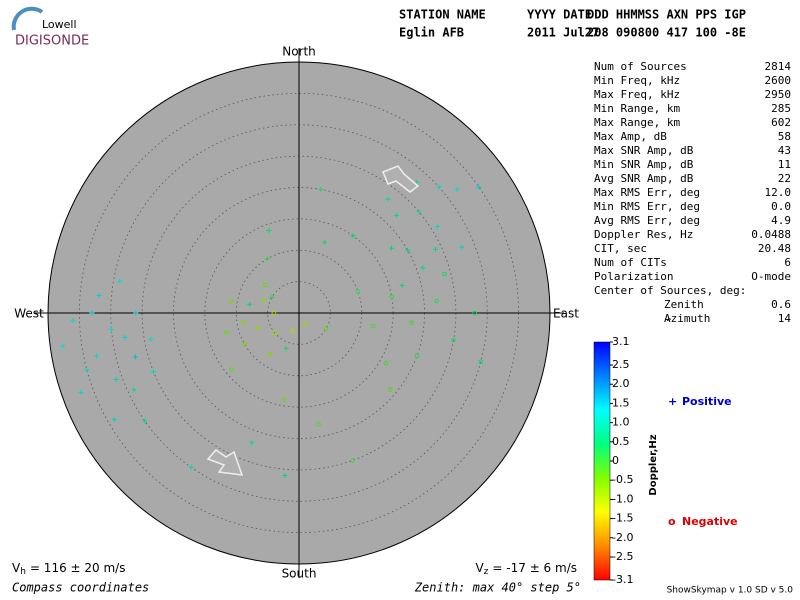 The height and width of the screenshot is (600, 800). Describe the element at coordinates (778, 80) in the screenshot. I see `stat-value: 2600` at that location.